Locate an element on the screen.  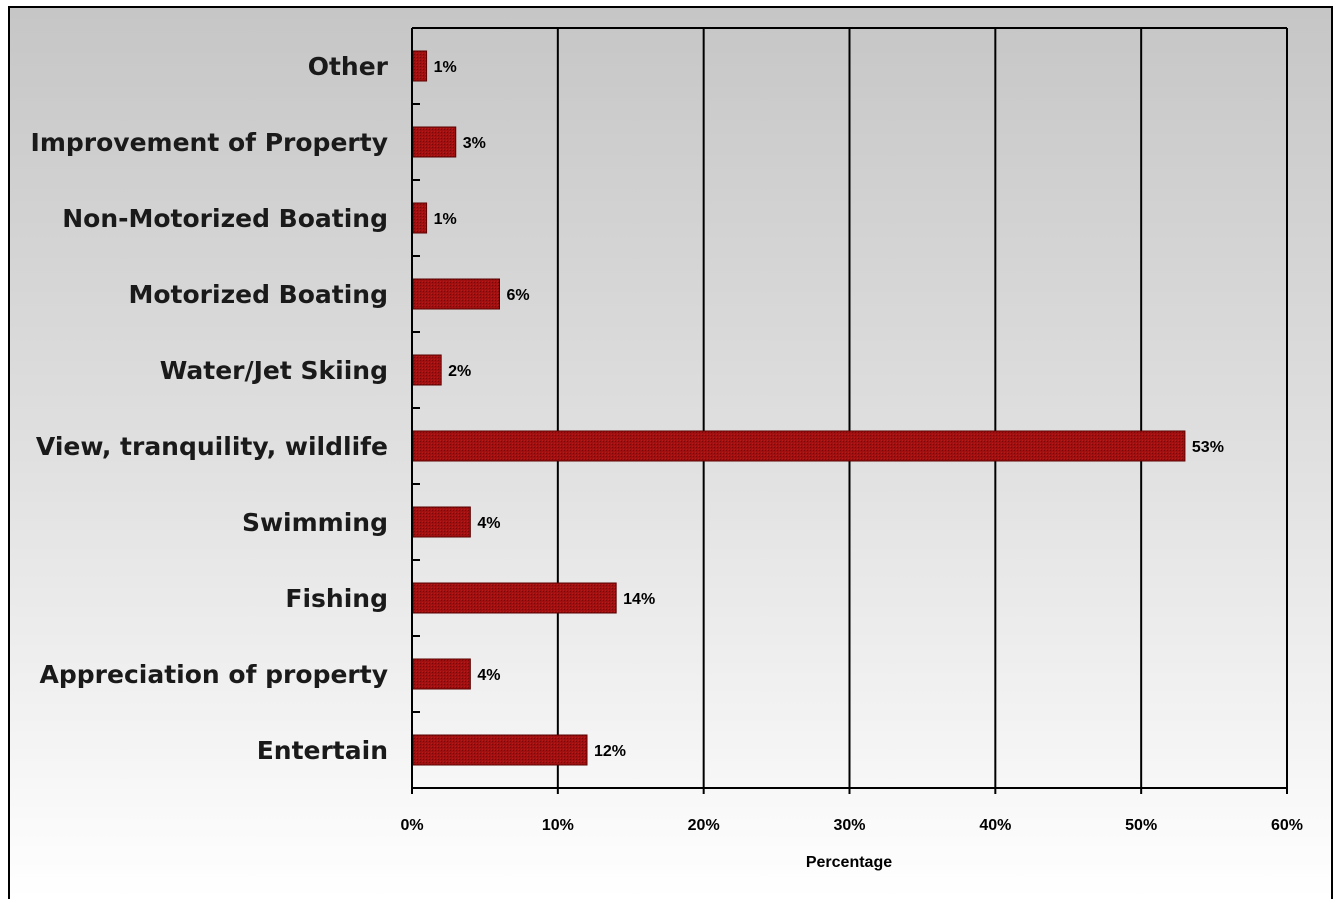
category-label: Improvement of Property is located at coordinates (209, 142).